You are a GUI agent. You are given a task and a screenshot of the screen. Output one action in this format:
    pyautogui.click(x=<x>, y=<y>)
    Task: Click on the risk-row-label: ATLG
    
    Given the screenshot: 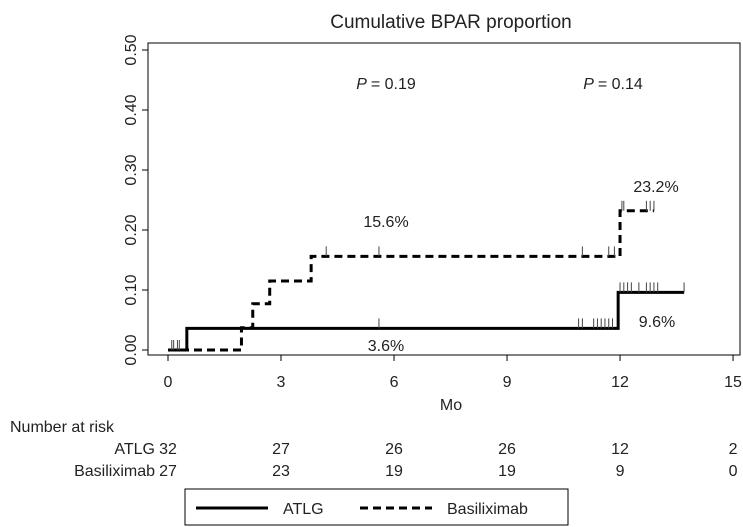 What is the action you would take?
    pyautogui.click(x=134, y=449)
    